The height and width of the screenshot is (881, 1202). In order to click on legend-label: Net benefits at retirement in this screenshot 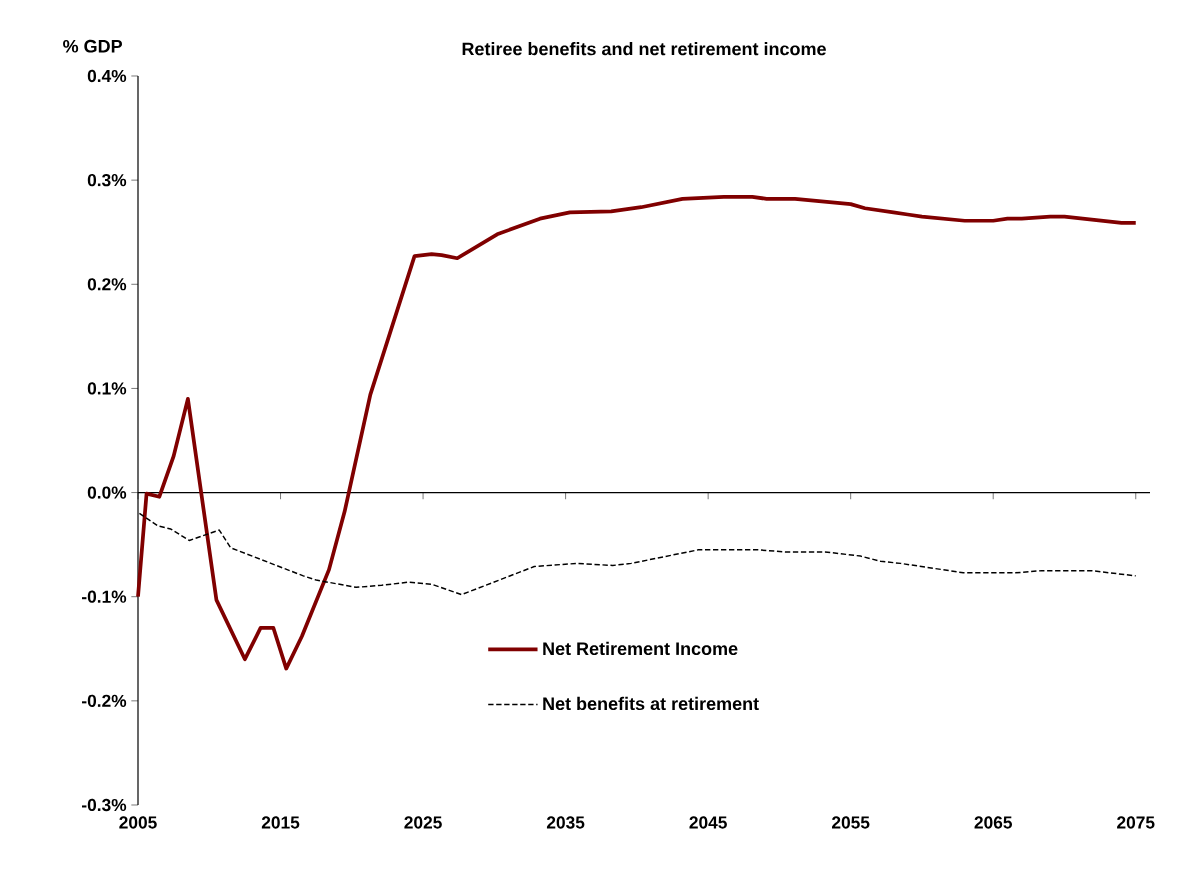, I will do `click(651, 703)`.